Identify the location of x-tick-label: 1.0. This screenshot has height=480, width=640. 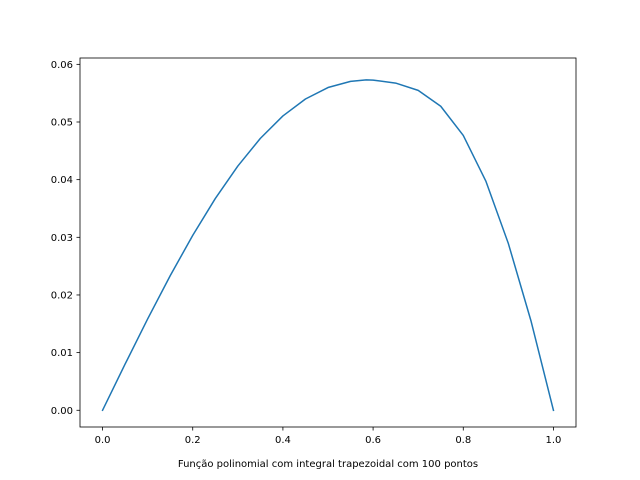
(554, 440).